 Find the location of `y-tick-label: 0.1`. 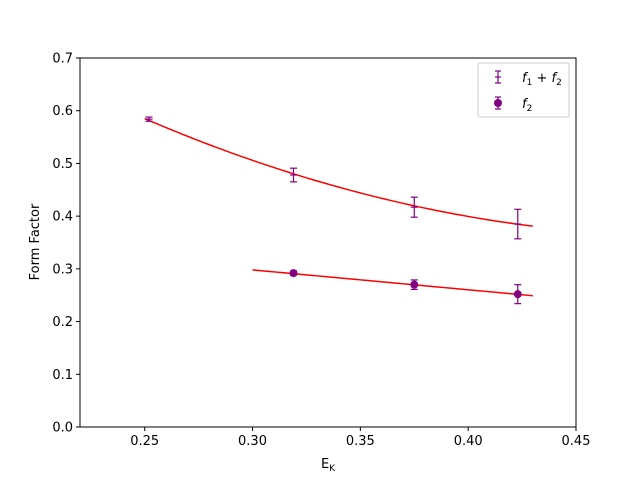

y-tick-label: 0.1 is located at coordinates (62, 375).